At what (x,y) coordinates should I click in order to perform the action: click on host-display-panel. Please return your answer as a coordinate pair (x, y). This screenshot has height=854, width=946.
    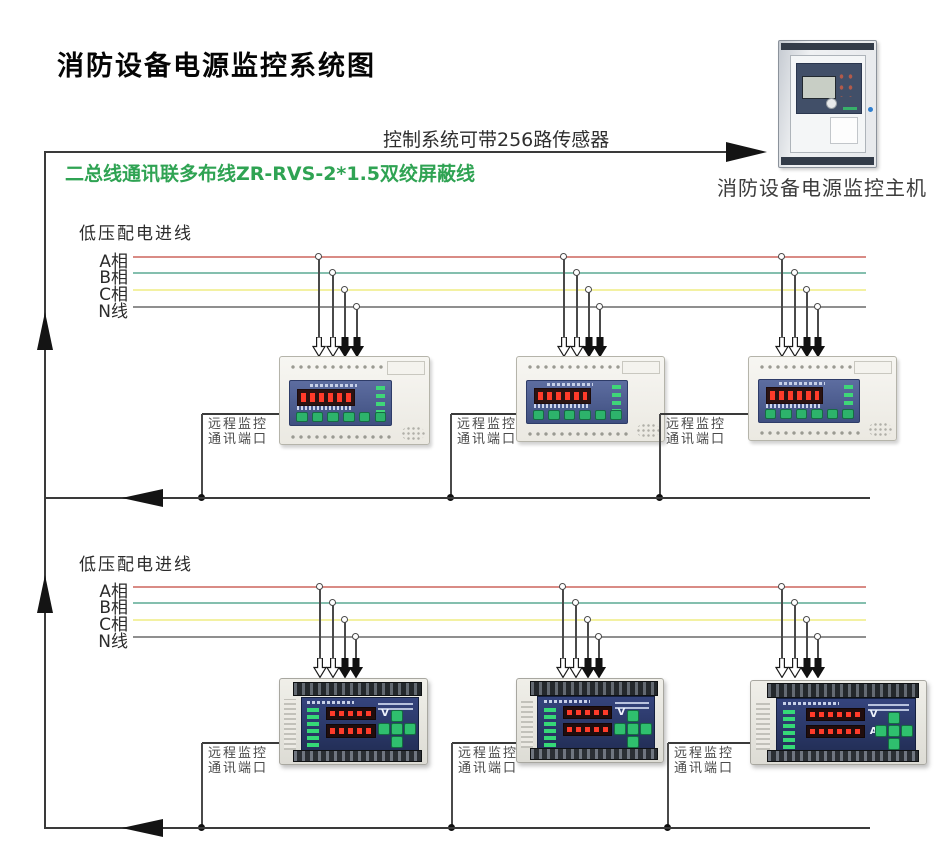
    Looking at the image, I should click on (829, 88).